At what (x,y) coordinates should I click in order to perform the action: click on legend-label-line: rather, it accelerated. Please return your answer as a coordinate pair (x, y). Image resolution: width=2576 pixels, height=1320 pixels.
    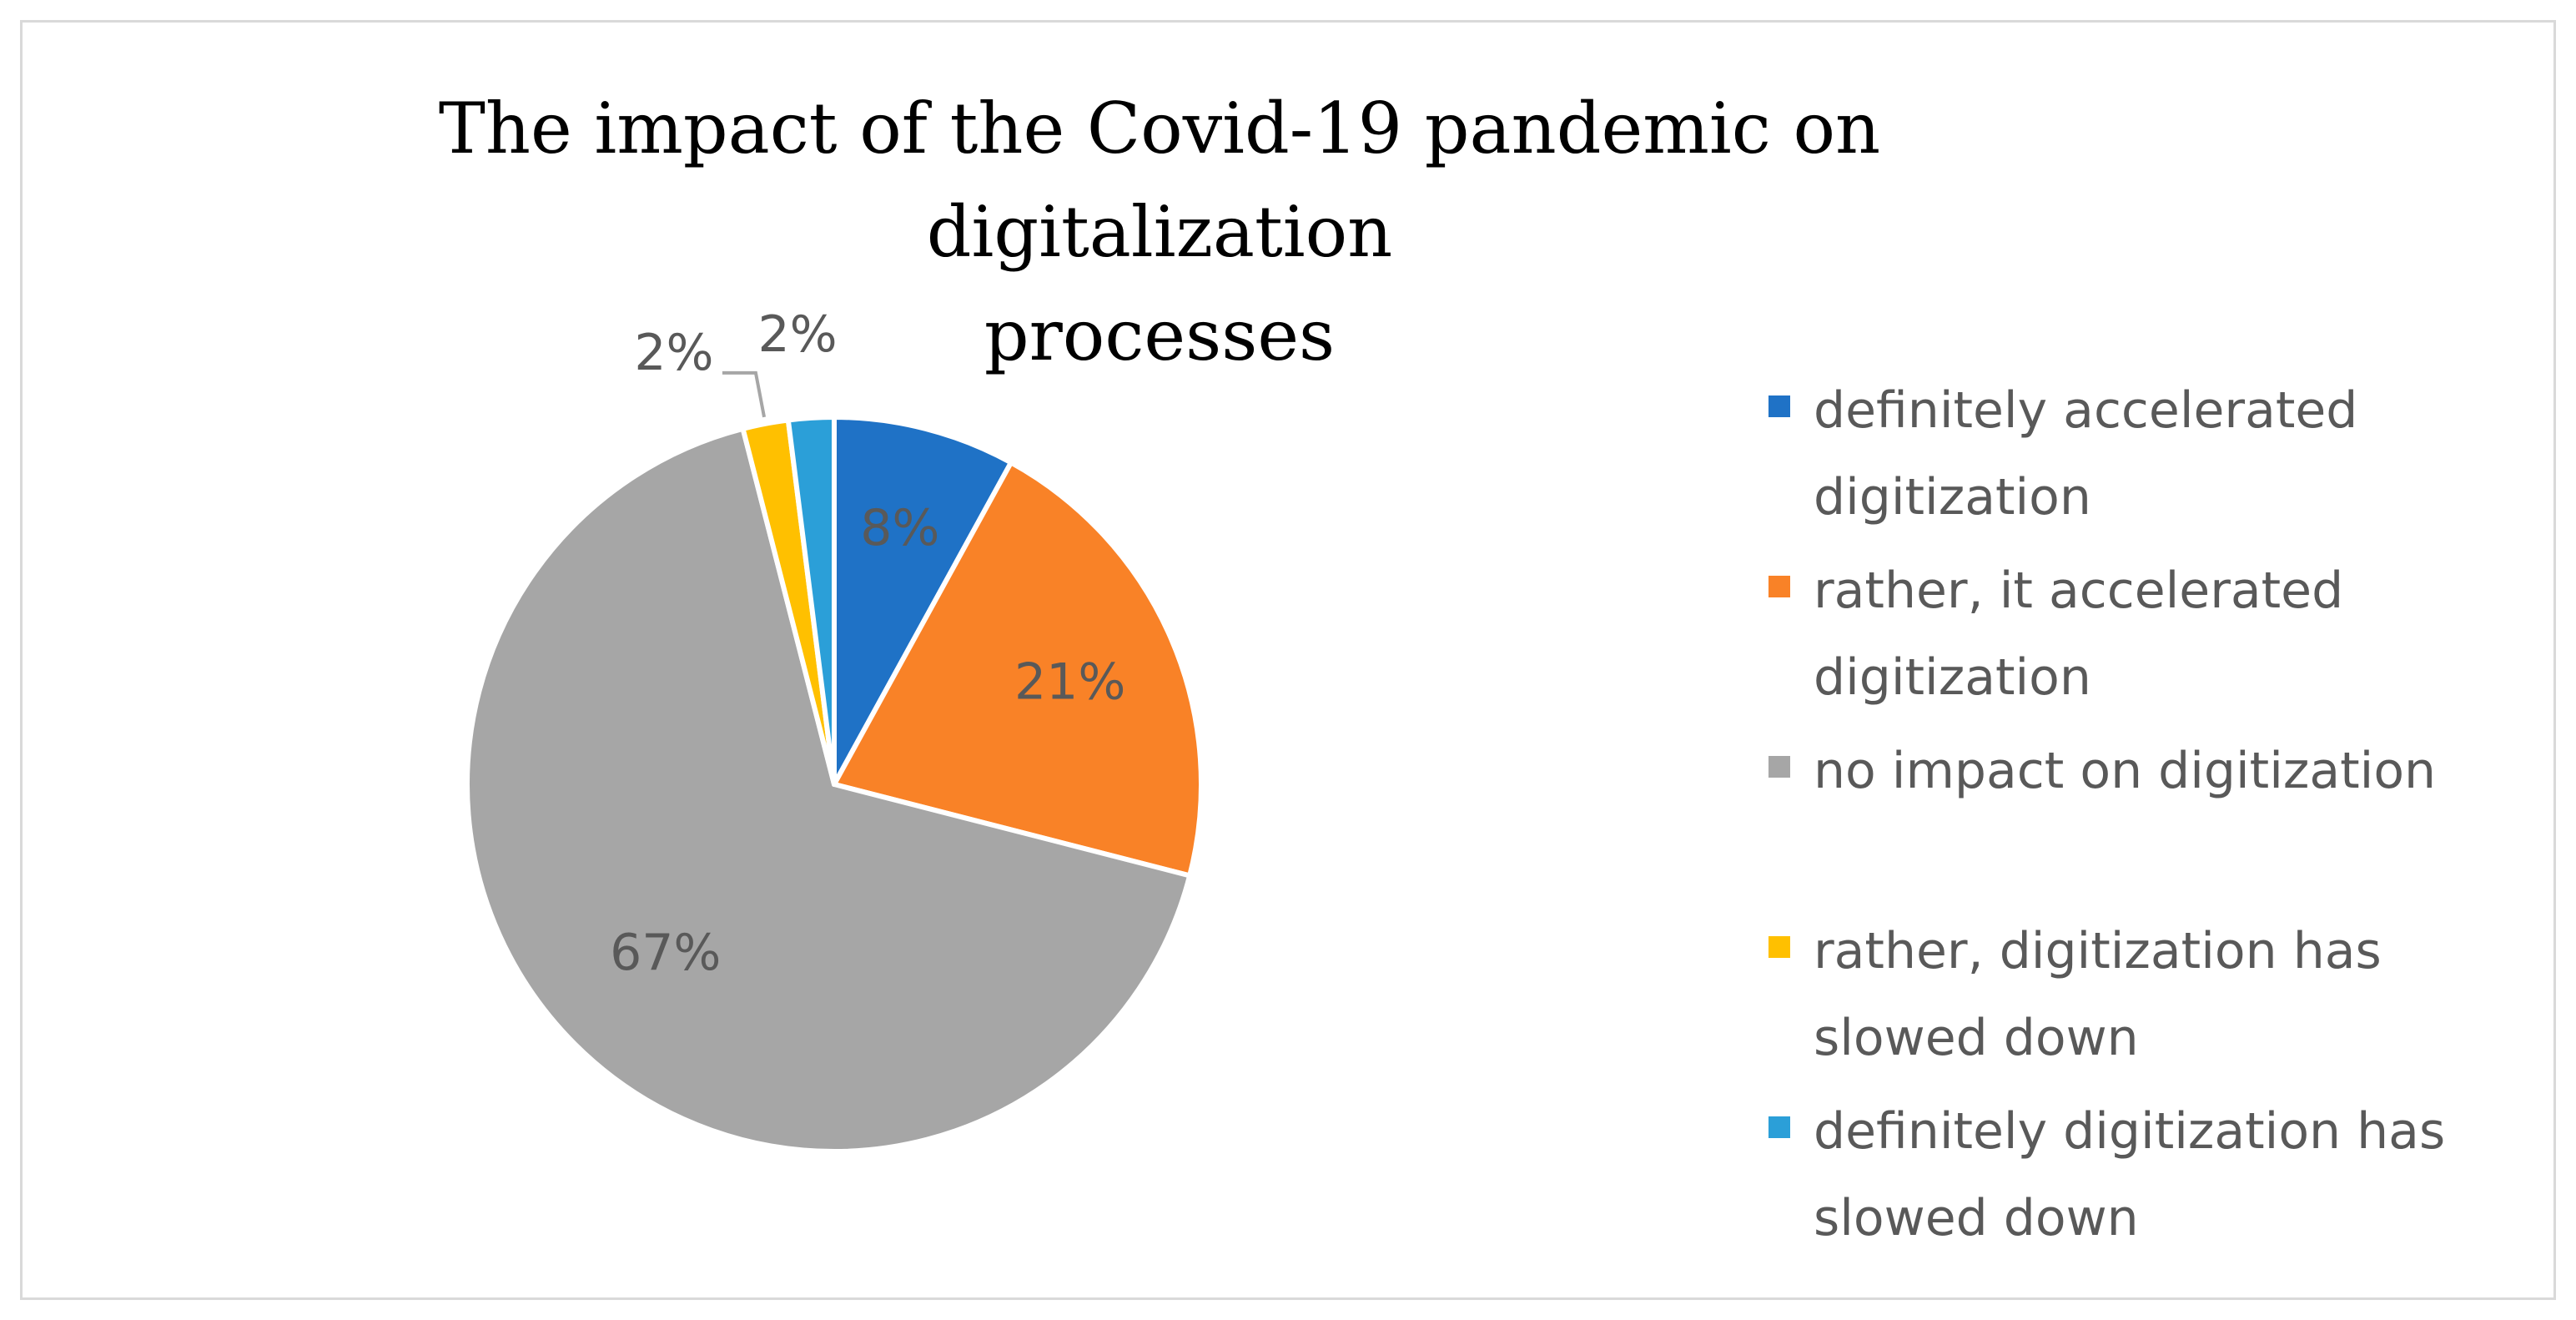
    Looking at the image, I should click on (2079, 591).